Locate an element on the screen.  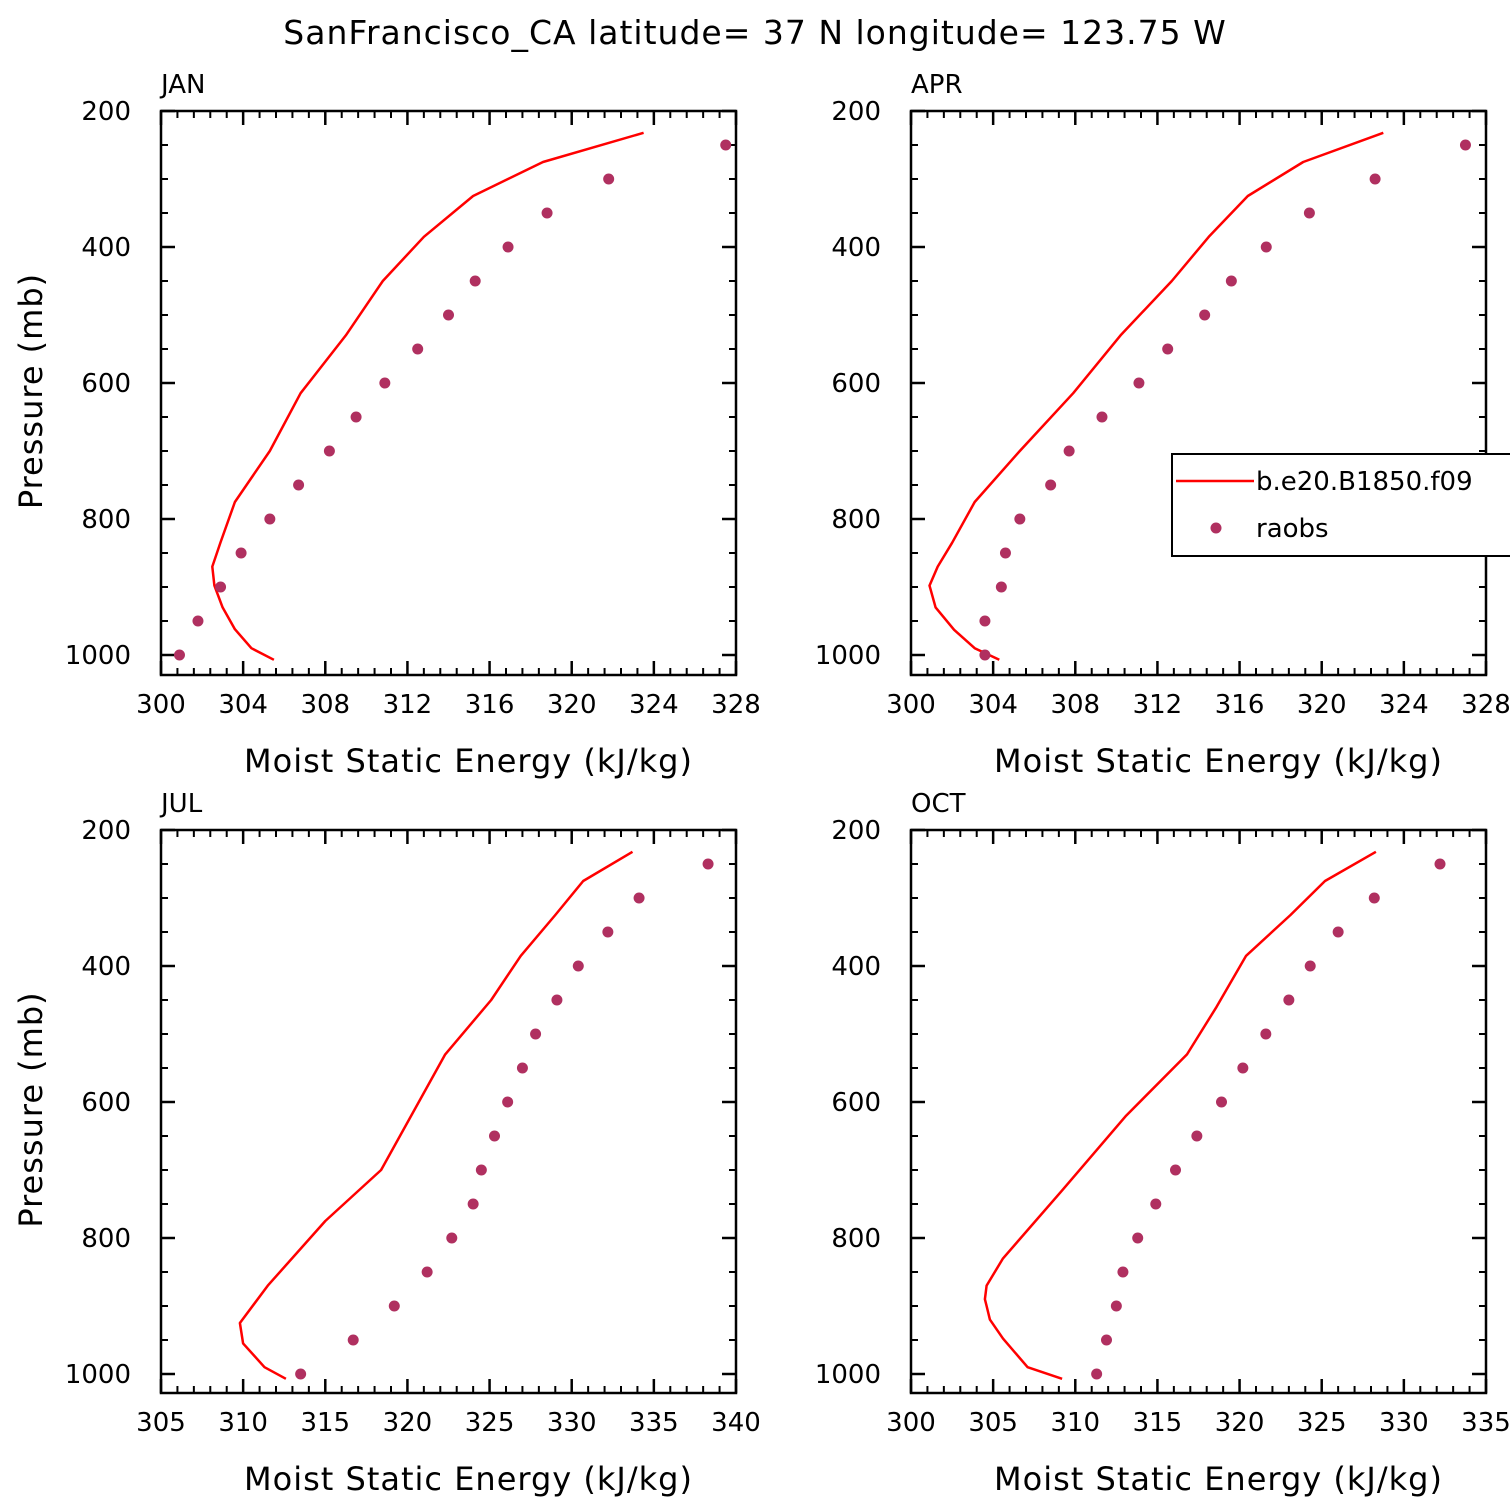
x-tick-label: 324 is located at coordinates (1404, 705).